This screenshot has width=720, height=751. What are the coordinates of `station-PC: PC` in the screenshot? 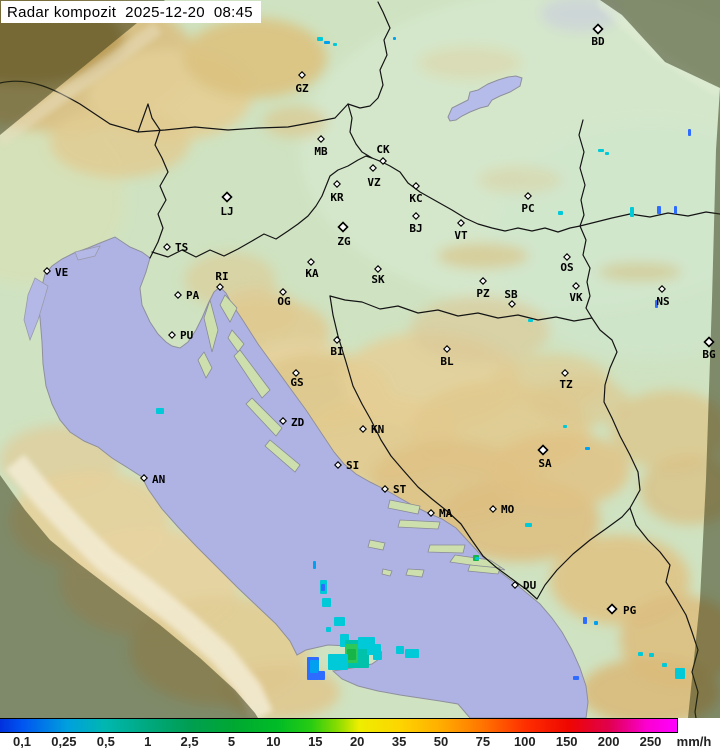 It's located at (528, 203).